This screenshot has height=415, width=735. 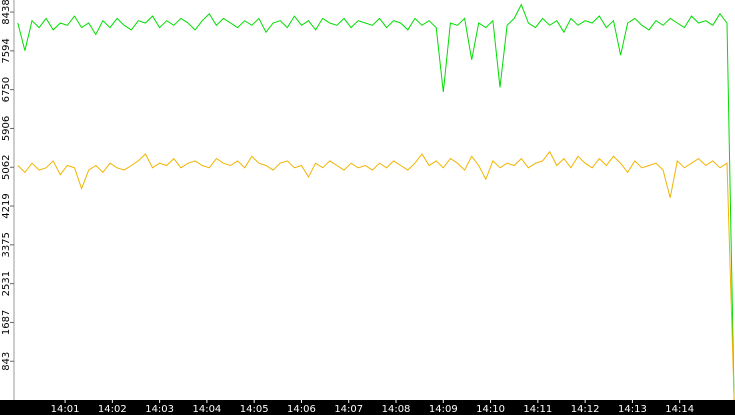 What do you see at coordinates (65, 409) in the screenshot?
I see `x-tick-label: 14:01` at bounding box center [65, 409].